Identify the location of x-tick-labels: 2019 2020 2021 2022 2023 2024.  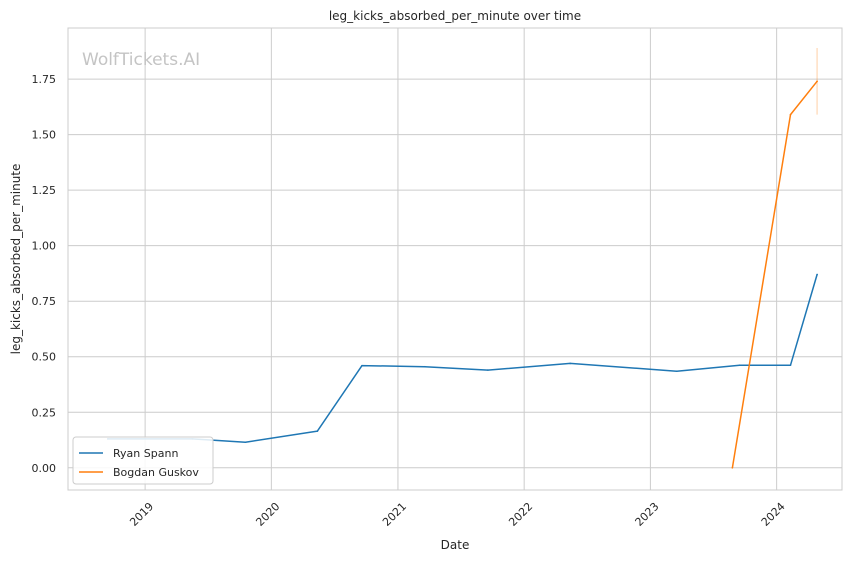
(457, 514).